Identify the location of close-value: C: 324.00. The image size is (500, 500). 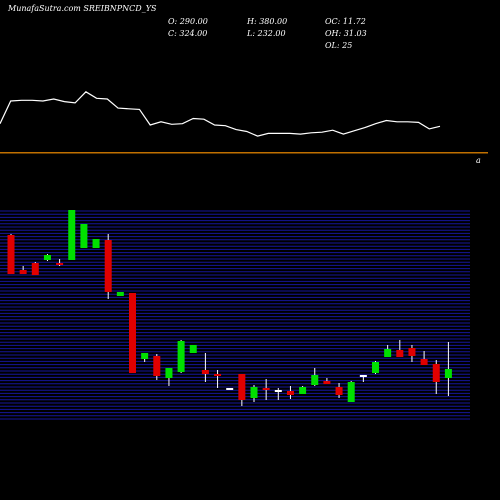
(188, 33).